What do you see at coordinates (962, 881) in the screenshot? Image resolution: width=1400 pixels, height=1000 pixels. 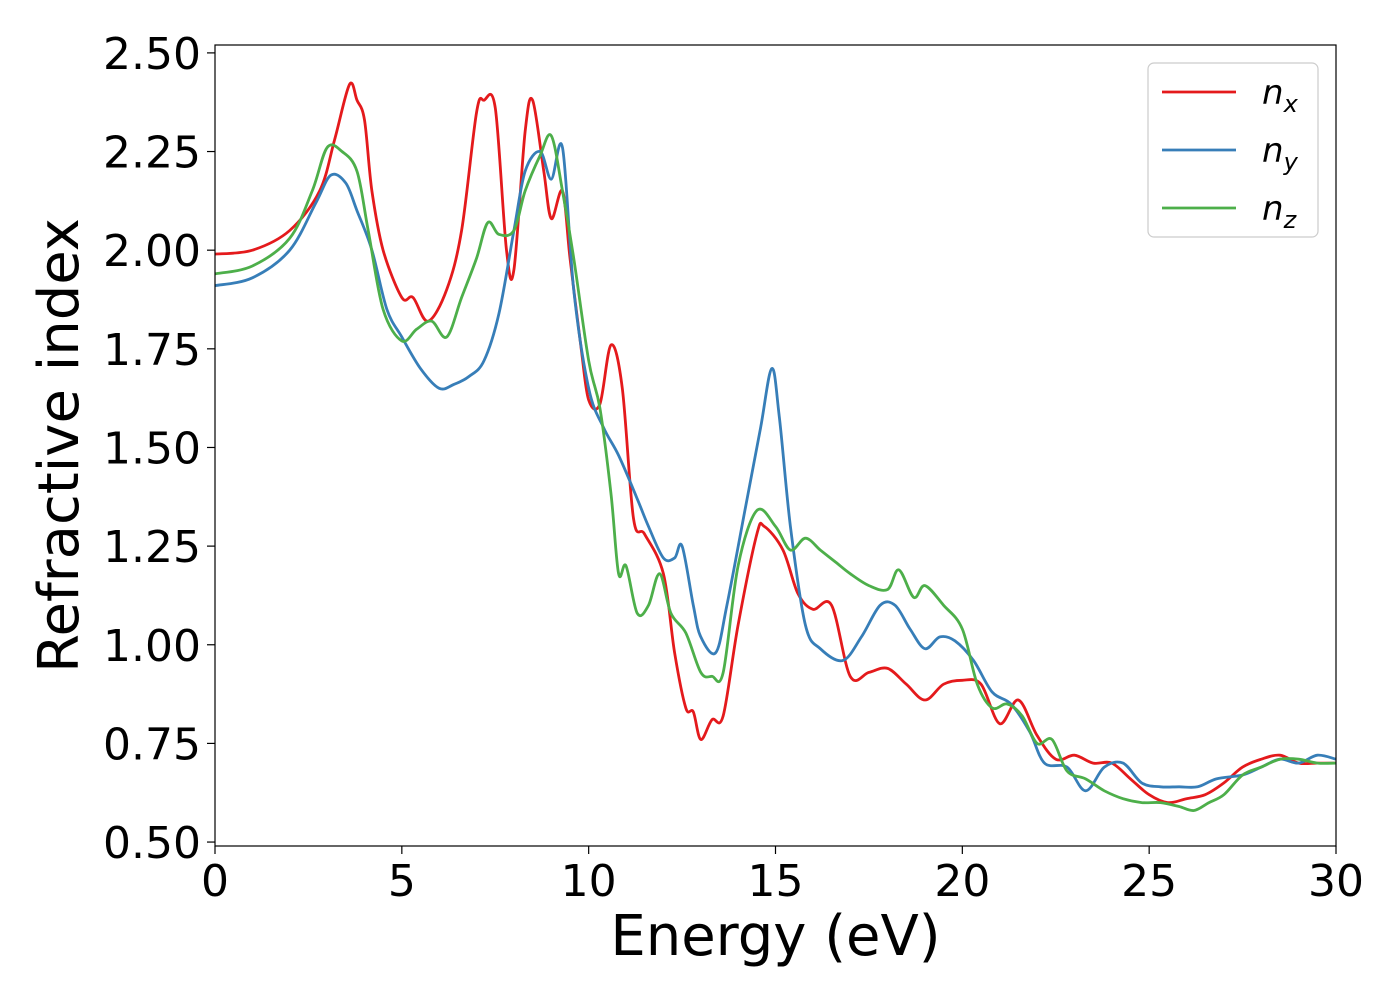 I see `x-tick-label: 20` at bounding box center [962, 881].